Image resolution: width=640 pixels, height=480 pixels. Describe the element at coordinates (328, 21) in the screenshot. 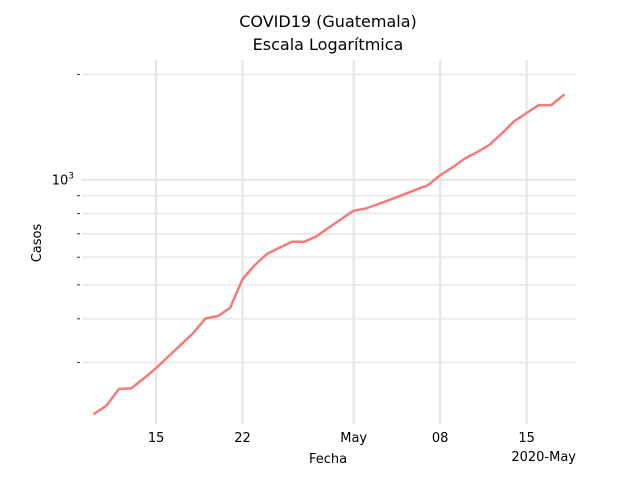

I see `chart-title-line1: COVID19 (Guatemala)` at that location.